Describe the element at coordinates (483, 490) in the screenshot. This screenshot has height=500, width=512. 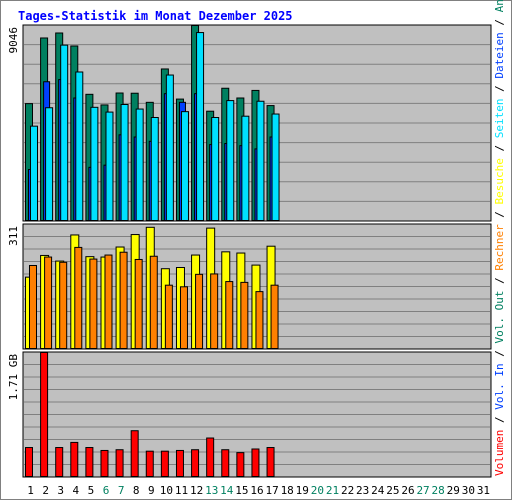
I see `x-tick-label: 31` at that location.